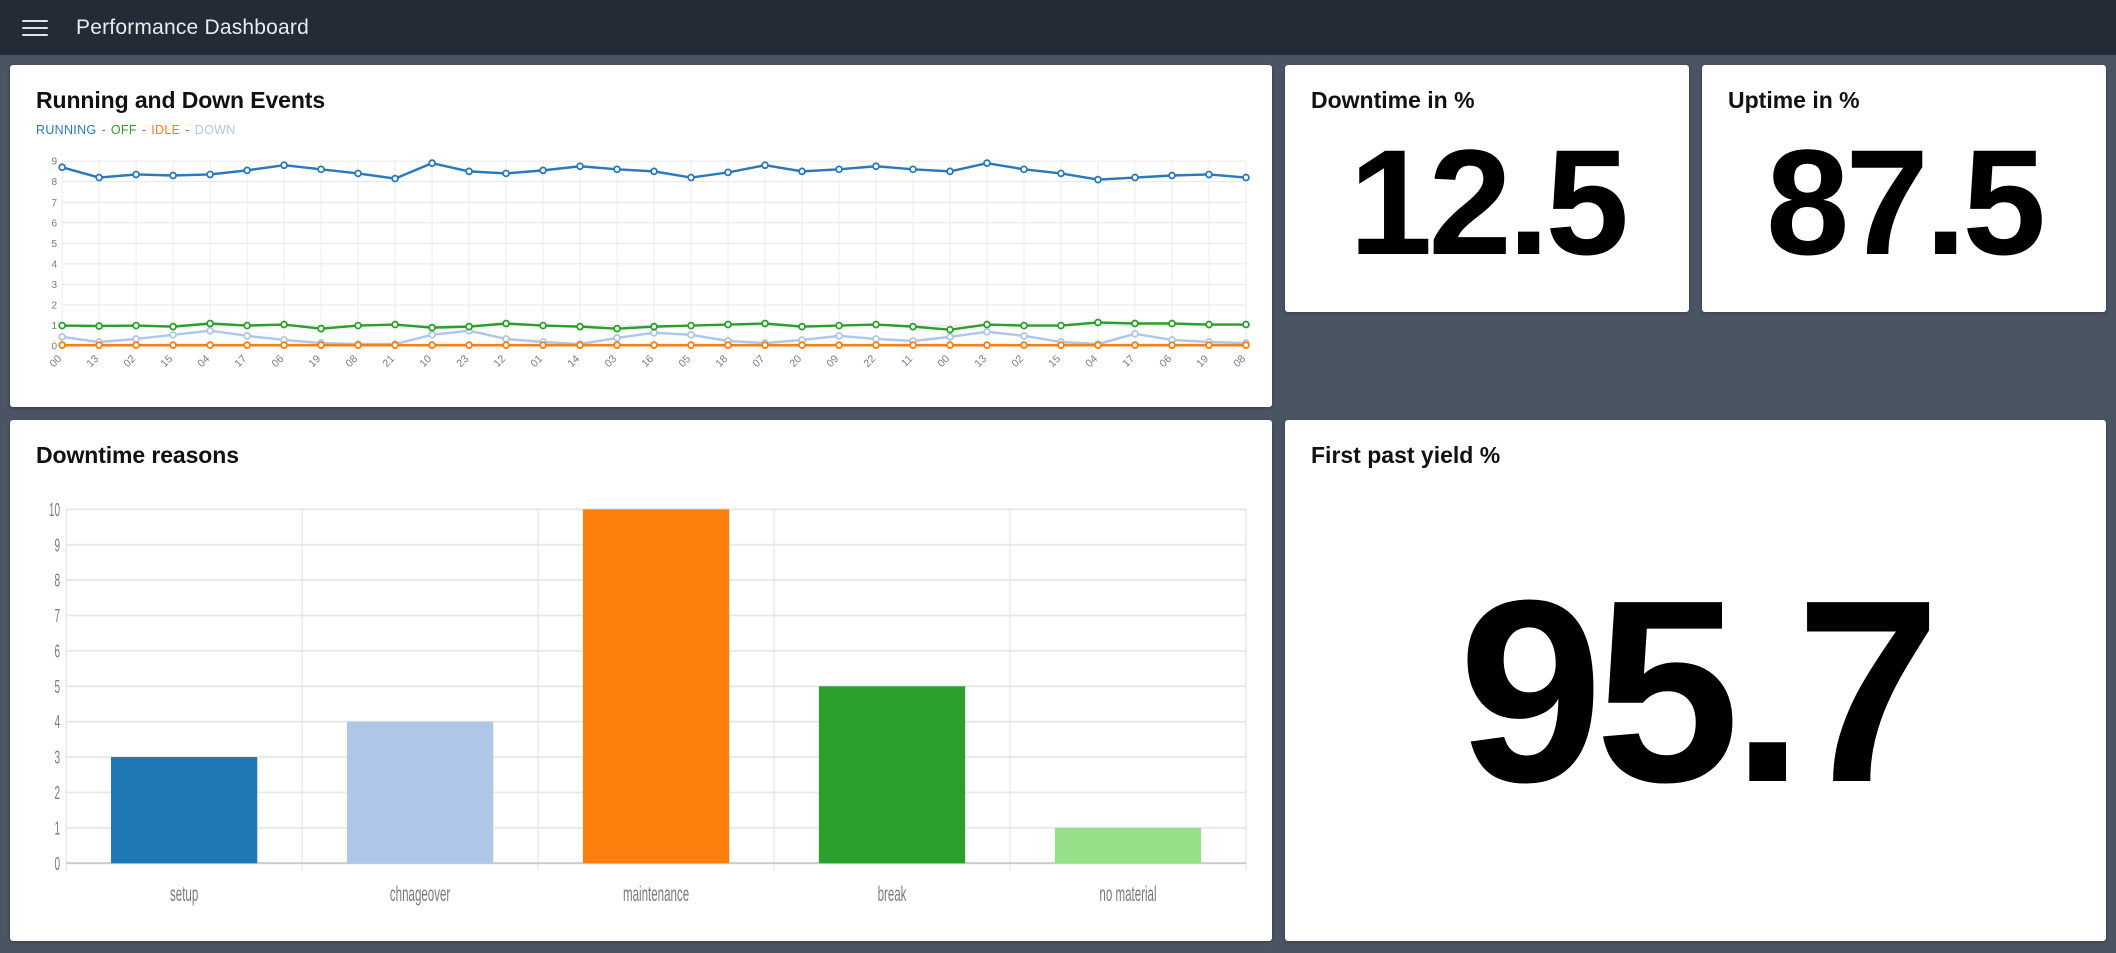 This screenshot has width=2116, height=953. I want to click on downtime-percent-card: Downtime in % 12.5, so click(1487, 188).